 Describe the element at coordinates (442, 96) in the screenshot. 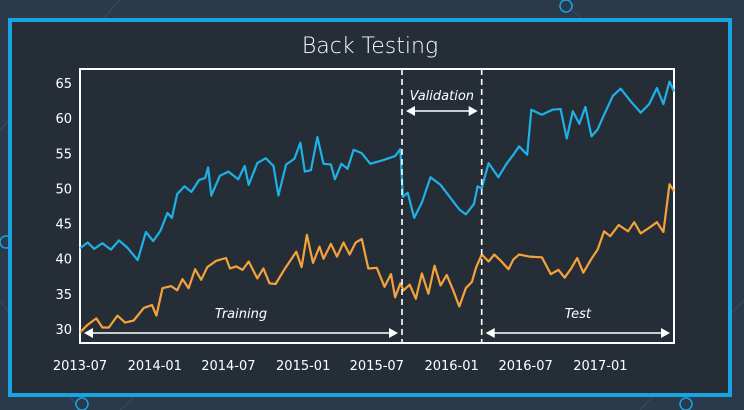

I see `segment-validation-label: Validation` at that location.